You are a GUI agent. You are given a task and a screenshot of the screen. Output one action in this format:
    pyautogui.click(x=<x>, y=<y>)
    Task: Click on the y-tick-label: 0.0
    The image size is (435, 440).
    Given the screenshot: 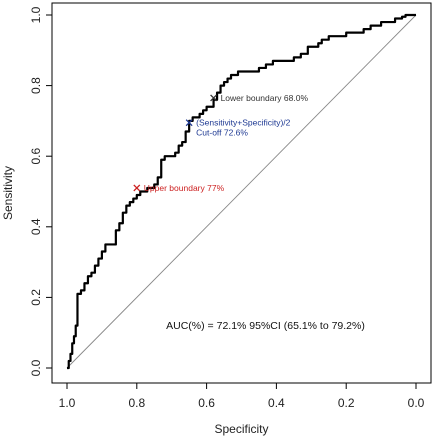 What is the action you would take?
    pyautogui.click(x=36, y=367)
    